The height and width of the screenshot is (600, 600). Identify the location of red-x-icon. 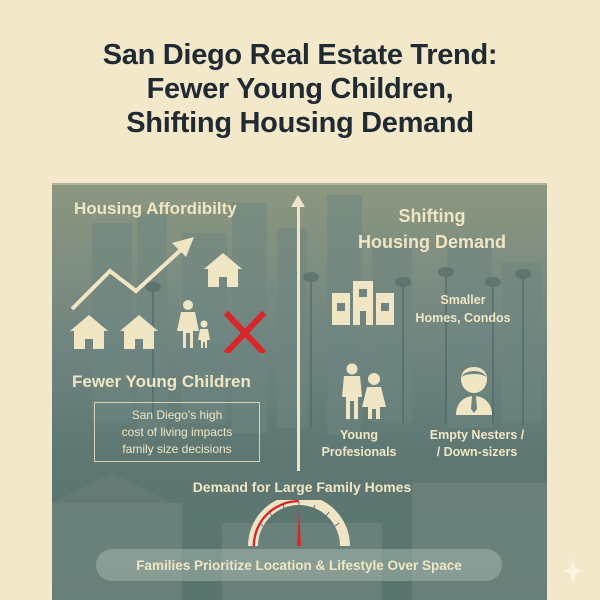
(245, 331).